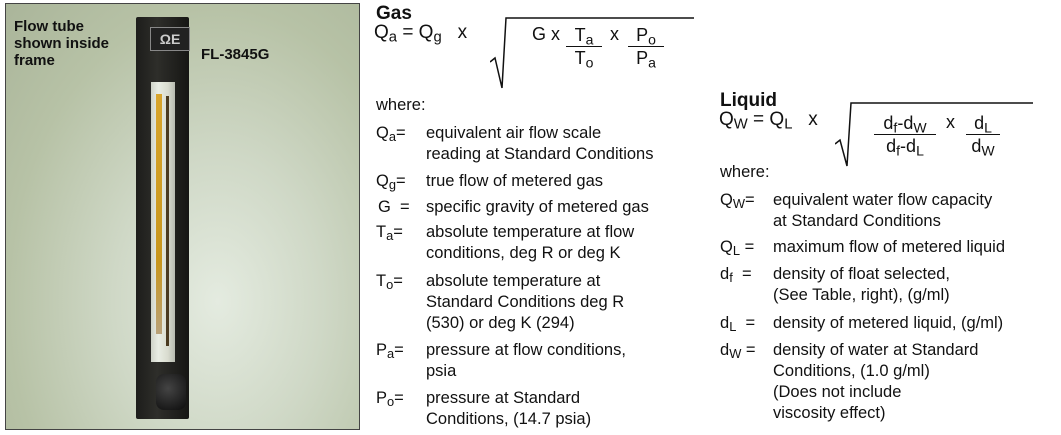 The image size is (1061, 435). I want to click on gas-fraction-temperature: Ta To, so click(584, 47).